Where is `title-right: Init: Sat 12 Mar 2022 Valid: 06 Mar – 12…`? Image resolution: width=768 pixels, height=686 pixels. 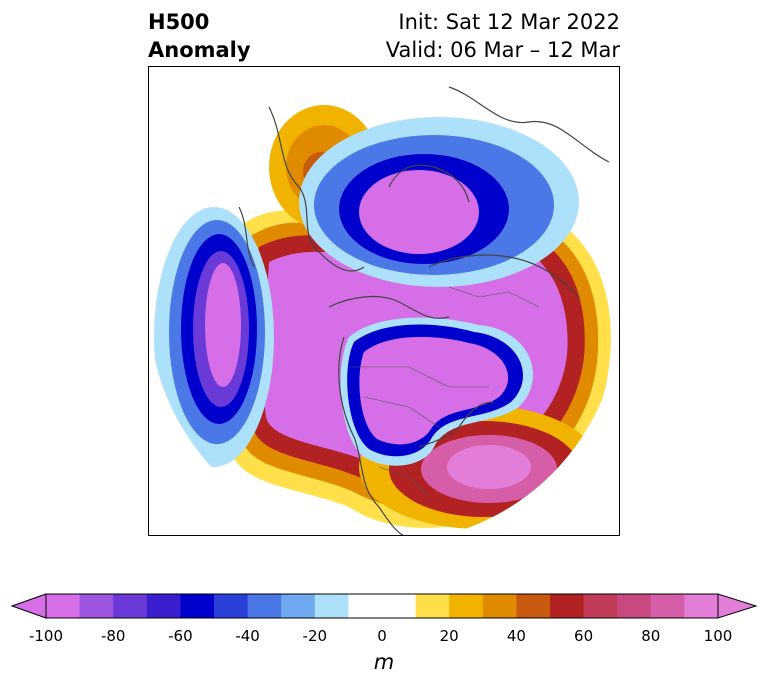 title-right: Init: Sat 12 Mar 2022 Valid: 06 Mar – 12… is located at coordinates (503, 36).